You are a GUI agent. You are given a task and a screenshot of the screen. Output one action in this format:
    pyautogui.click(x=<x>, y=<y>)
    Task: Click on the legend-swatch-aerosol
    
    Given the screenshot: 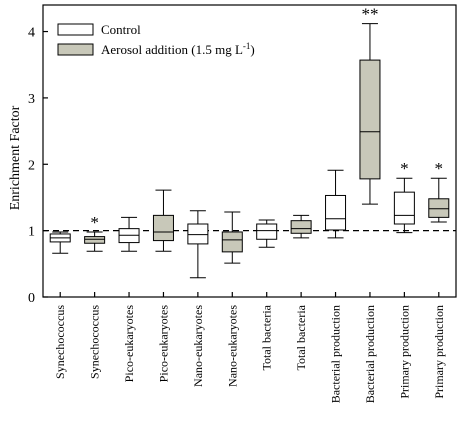 What is the action you would take?
    pyautogui.click(x=75, y=49)
    